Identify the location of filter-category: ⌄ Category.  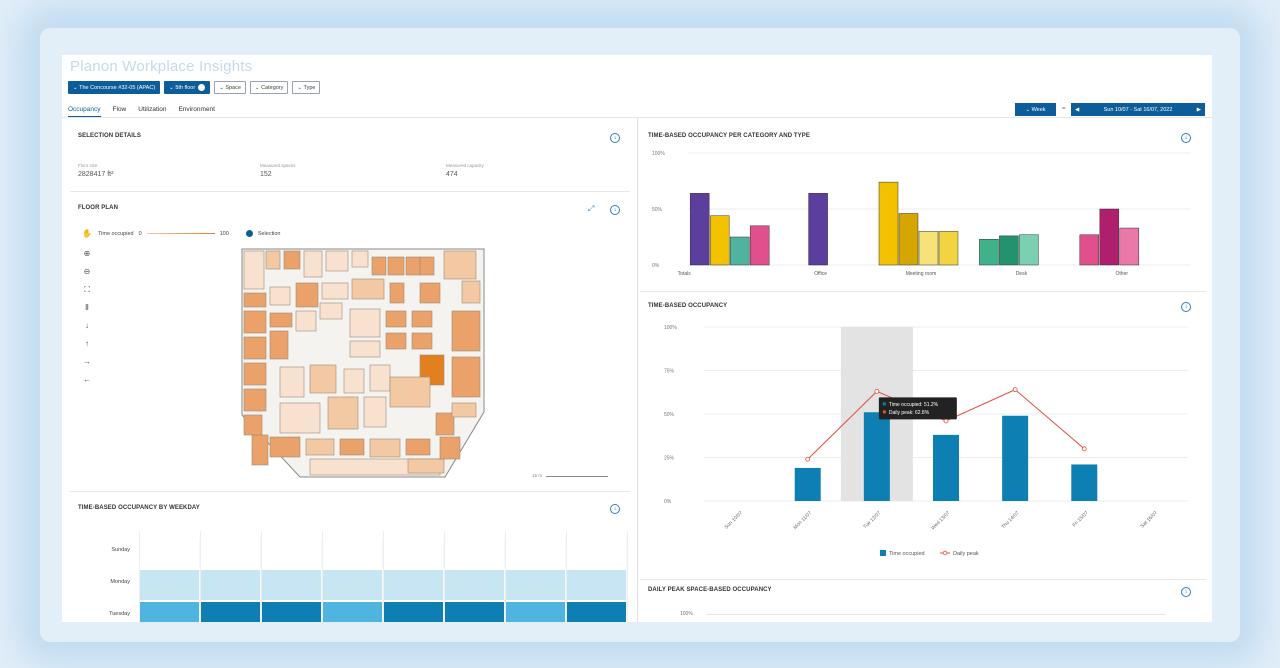
(269, 87).